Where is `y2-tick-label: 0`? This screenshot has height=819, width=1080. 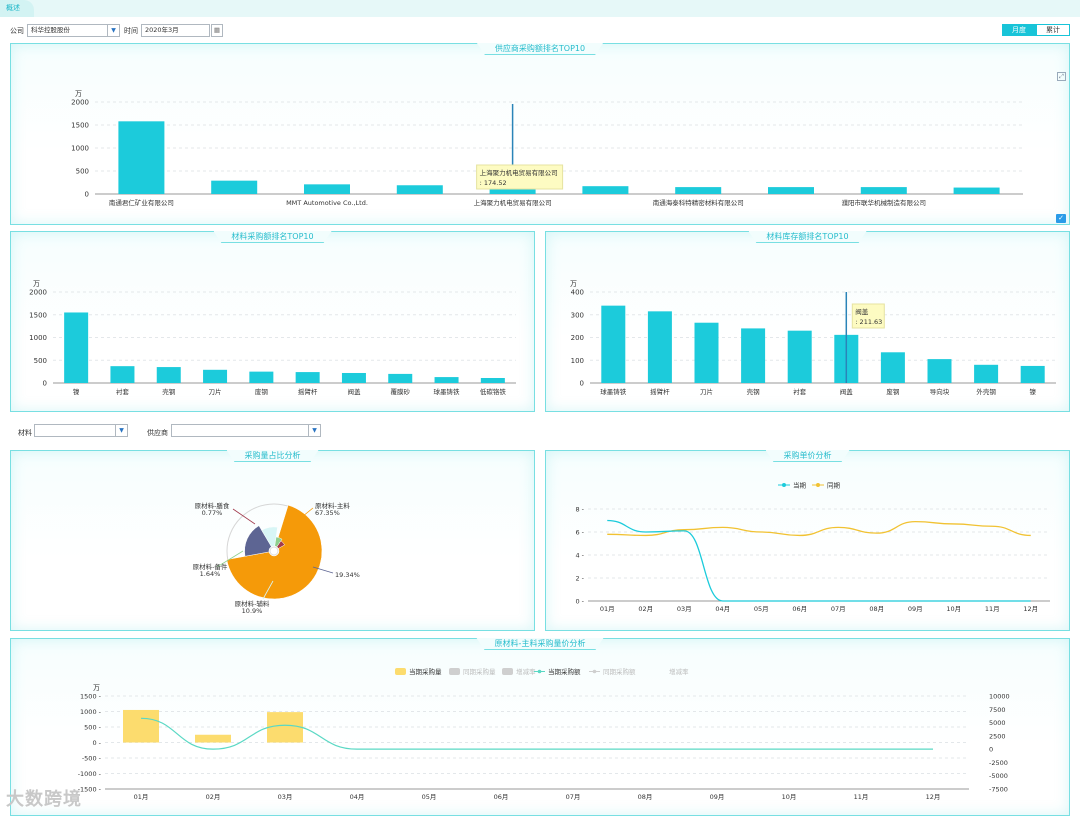
y2-tick-label: 0 is located at coordinates (991, 750).